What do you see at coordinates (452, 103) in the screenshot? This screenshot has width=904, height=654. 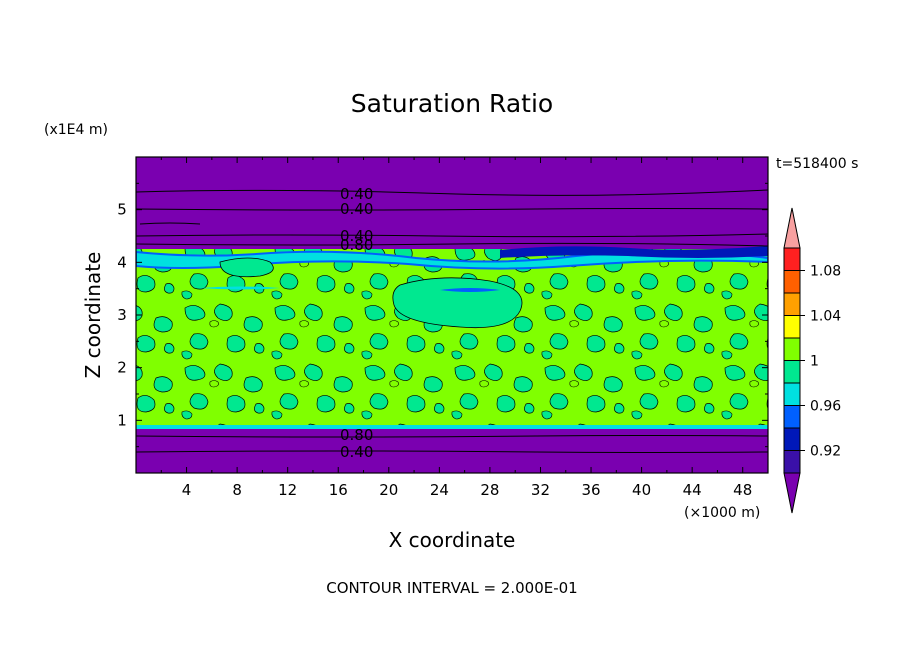 I see `chart-title: Saturation Ratio` at bounding box center [452, 103].